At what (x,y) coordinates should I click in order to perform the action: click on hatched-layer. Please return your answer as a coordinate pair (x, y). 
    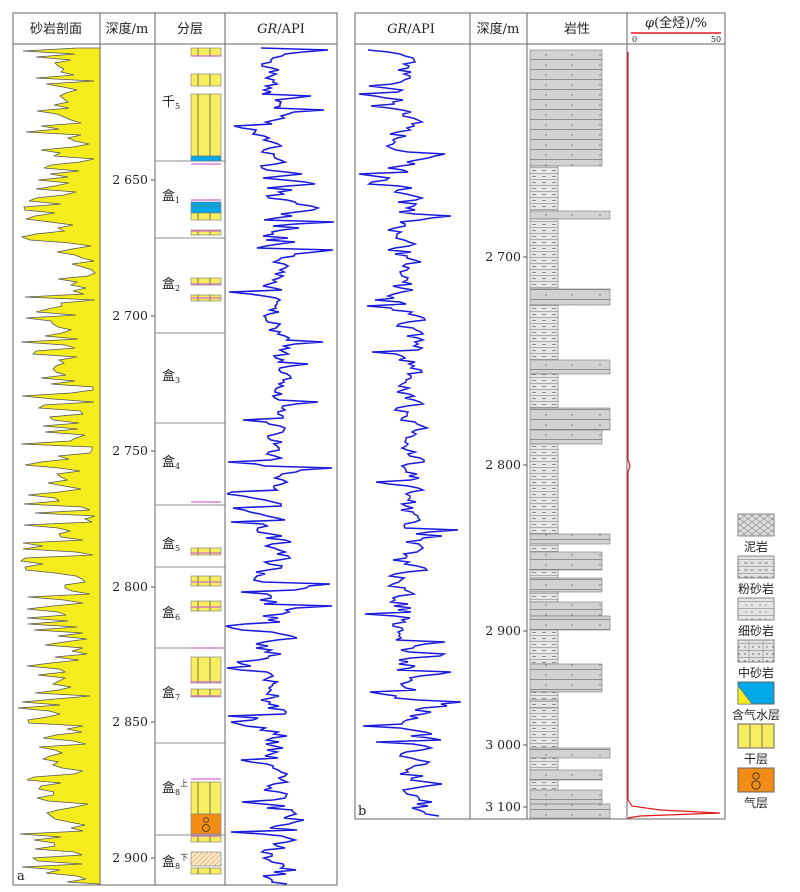
    Looking at the image, I should click on (206, 859).